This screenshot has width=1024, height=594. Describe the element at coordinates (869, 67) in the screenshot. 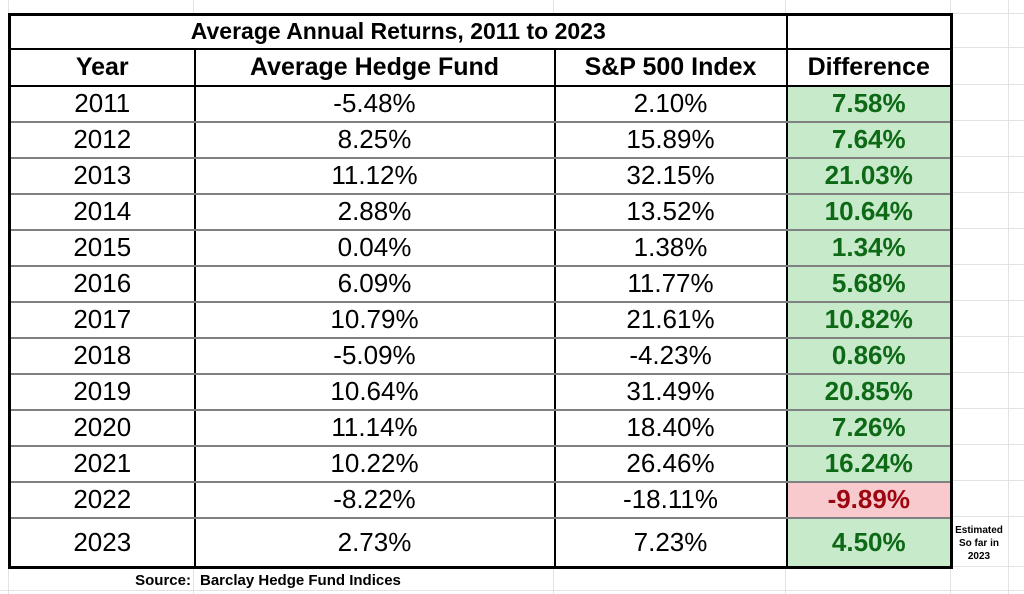

I see `col-header-difference: Difference` at that location.